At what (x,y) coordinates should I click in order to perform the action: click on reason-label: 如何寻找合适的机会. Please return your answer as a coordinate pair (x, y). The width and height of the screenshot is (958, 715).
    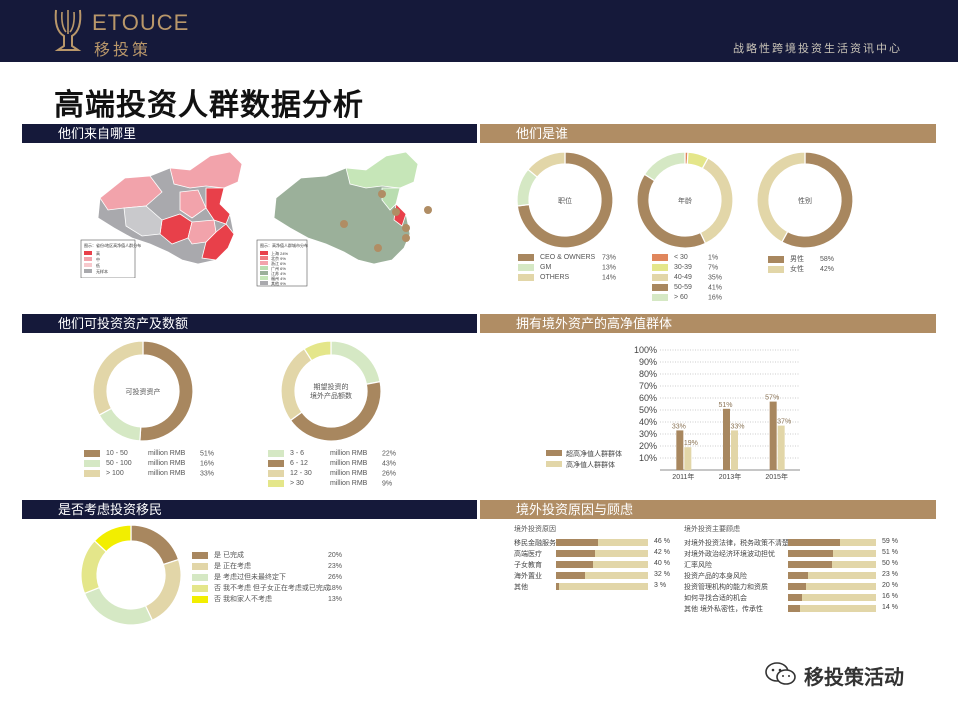
    Looking at the image, I should click on (715, 598).